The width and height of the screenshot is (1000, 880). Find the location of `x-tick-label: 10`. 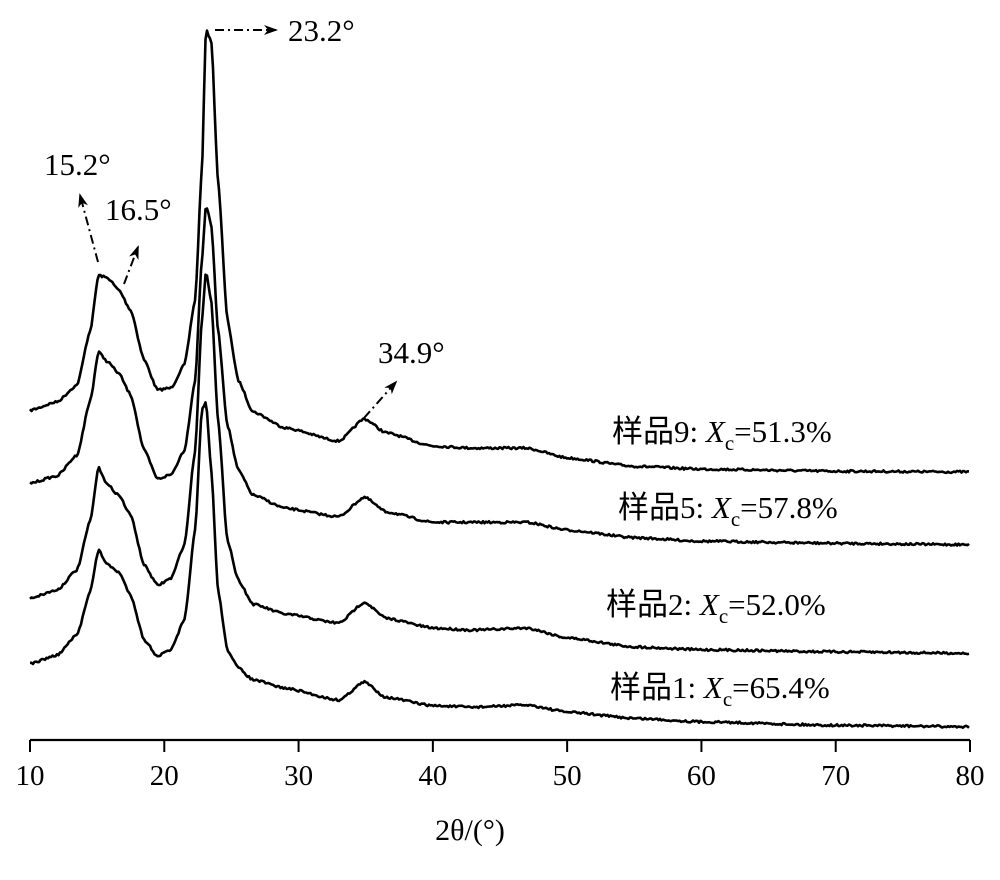

x-tick-label: 10 is located at coordinates (30, 776).